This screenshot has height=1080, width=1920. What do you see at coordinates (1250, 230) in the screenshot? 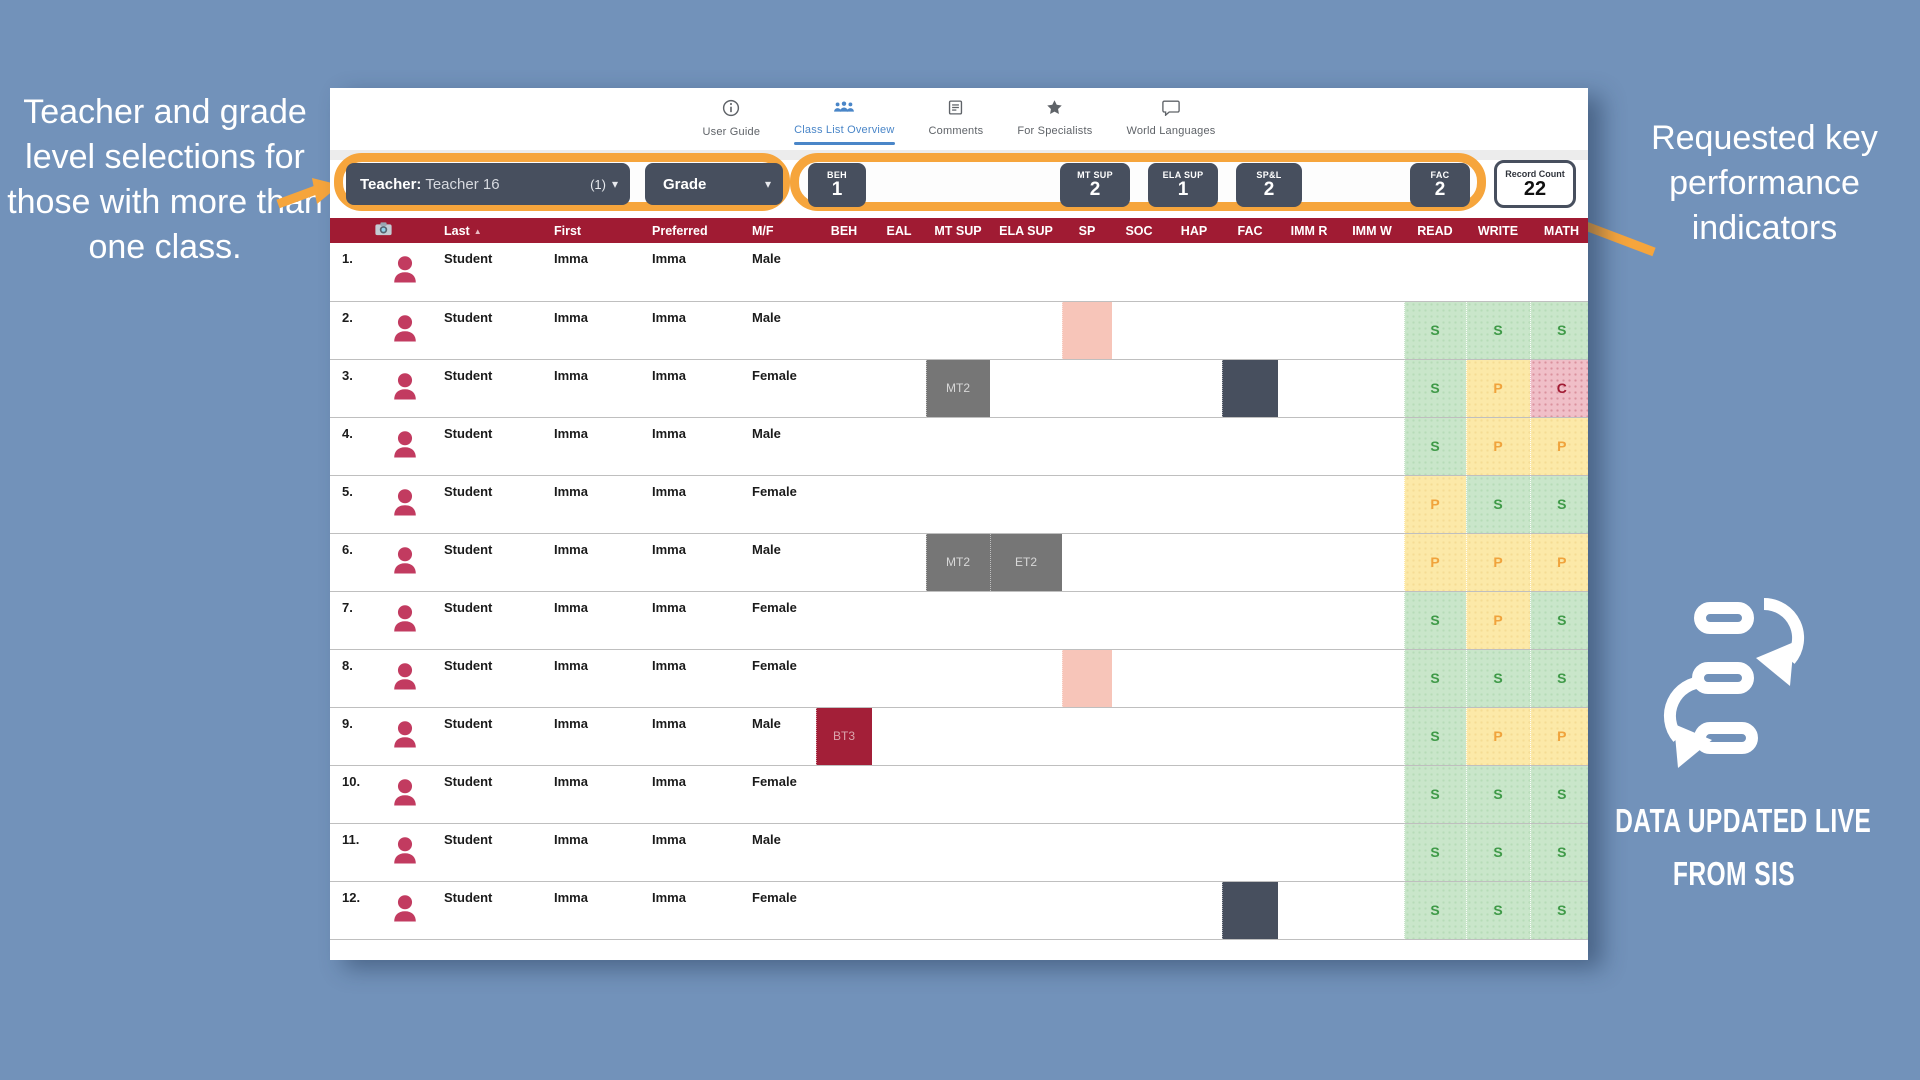
I see `column-fac: FAC` at bounding box center [1250, 230].